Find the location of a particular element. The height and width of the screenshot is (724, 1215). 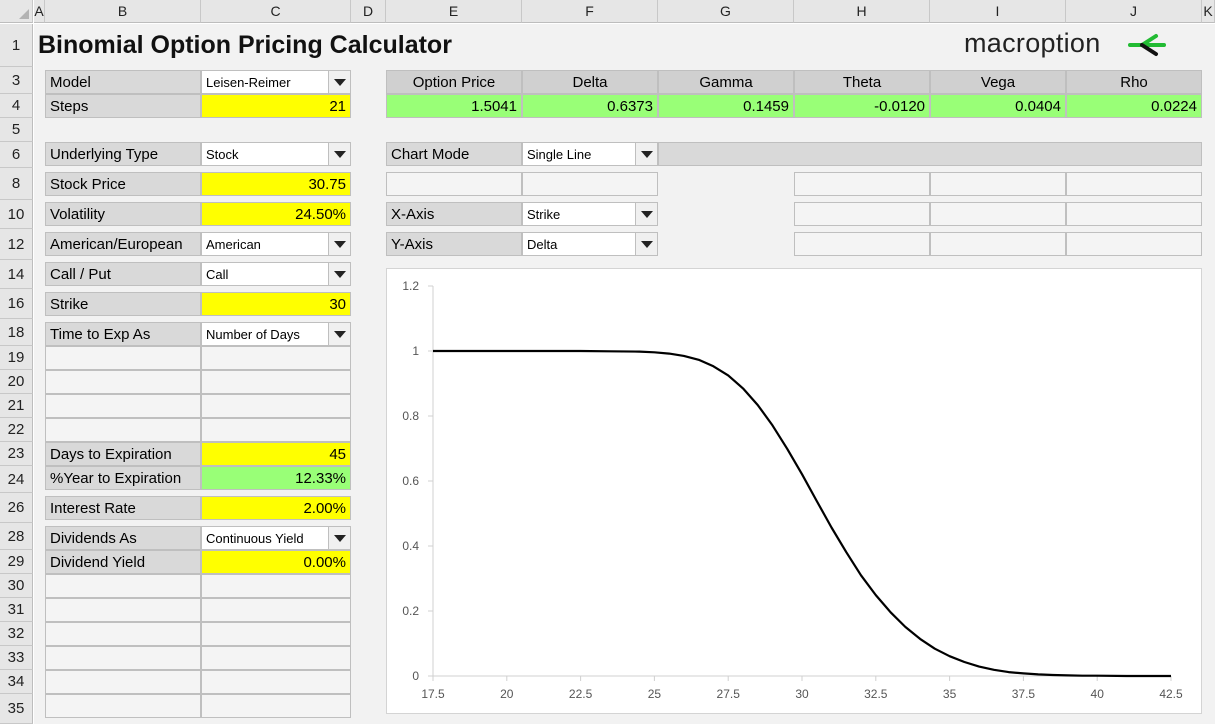

row-header-8: 8 is located at coordinates (16, 184).